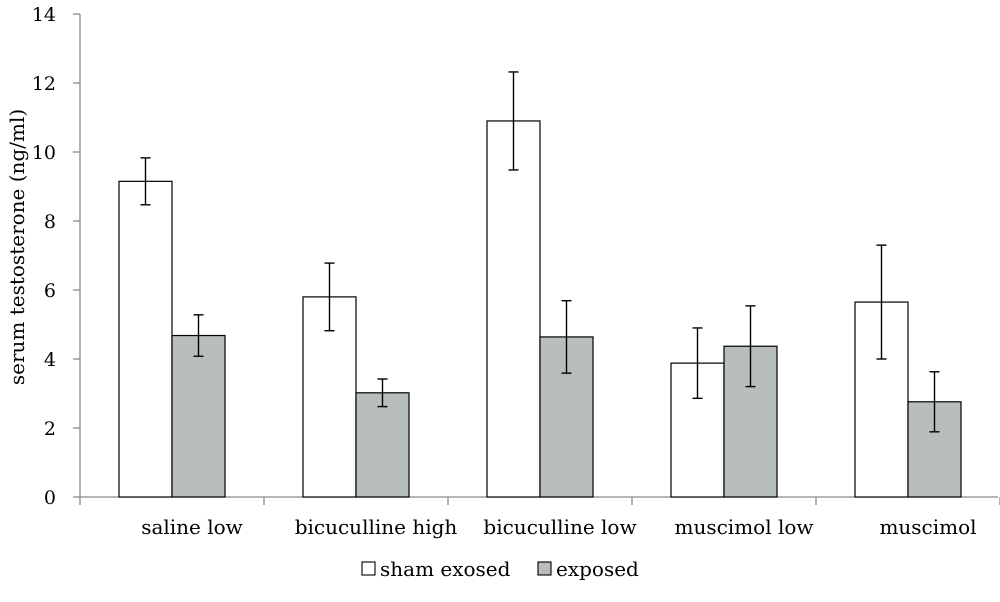  Describe the element at coordinates (559, 527) in the screenshot. I see `x-category-label: bicuculline low` at that location.